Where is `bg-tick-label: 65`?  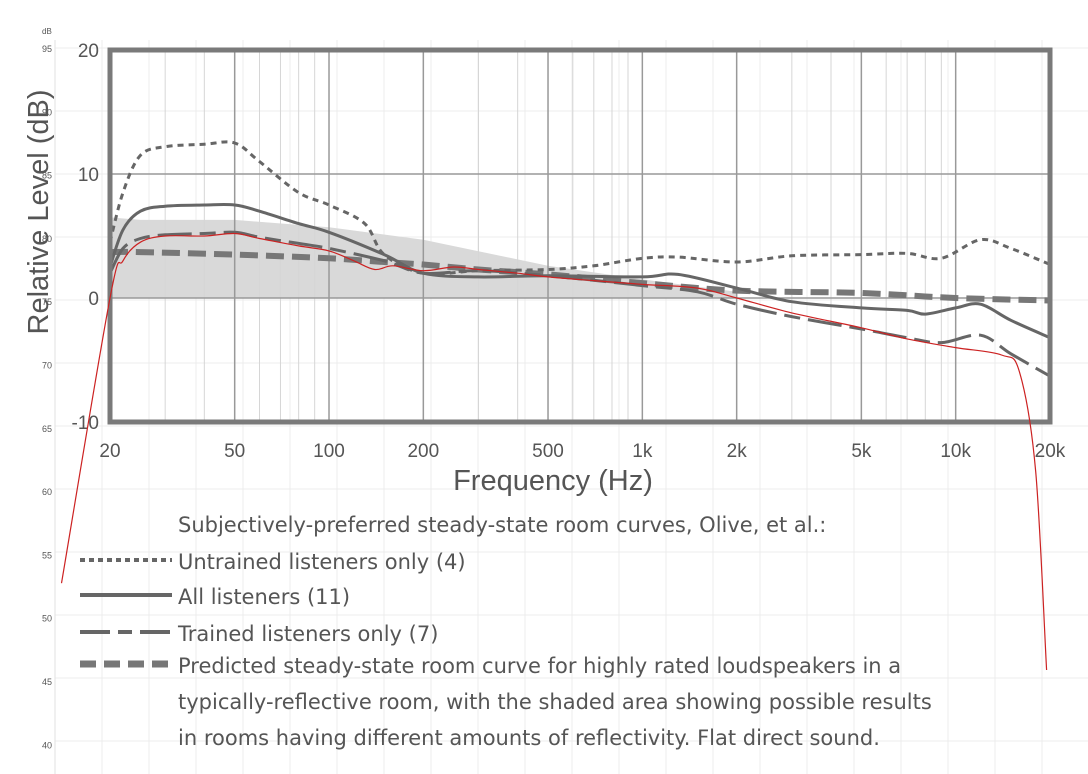
bg-tick-label: 65 is located at coordinates (47, 429).